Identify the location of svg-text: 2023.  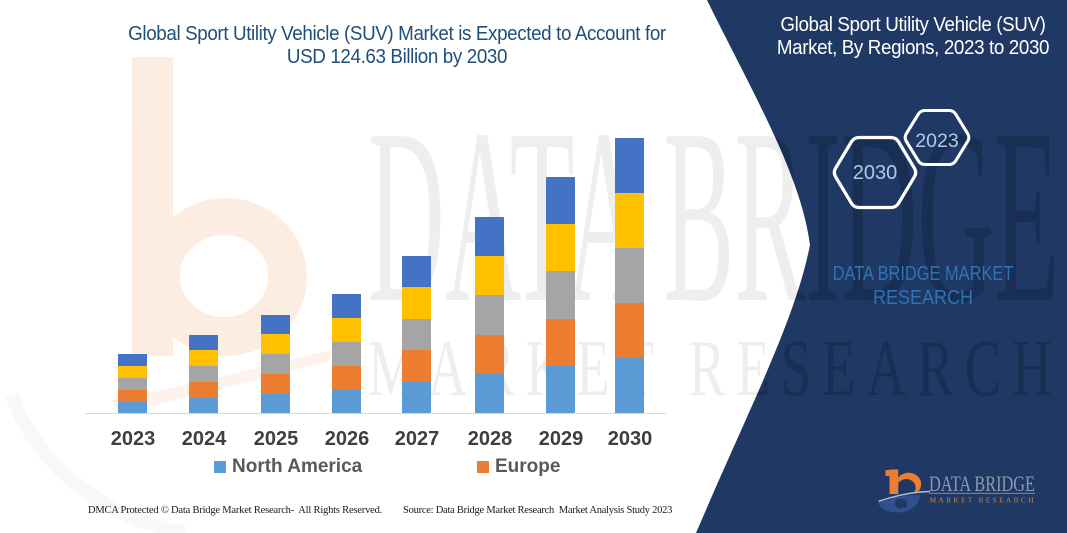
(936, 141).